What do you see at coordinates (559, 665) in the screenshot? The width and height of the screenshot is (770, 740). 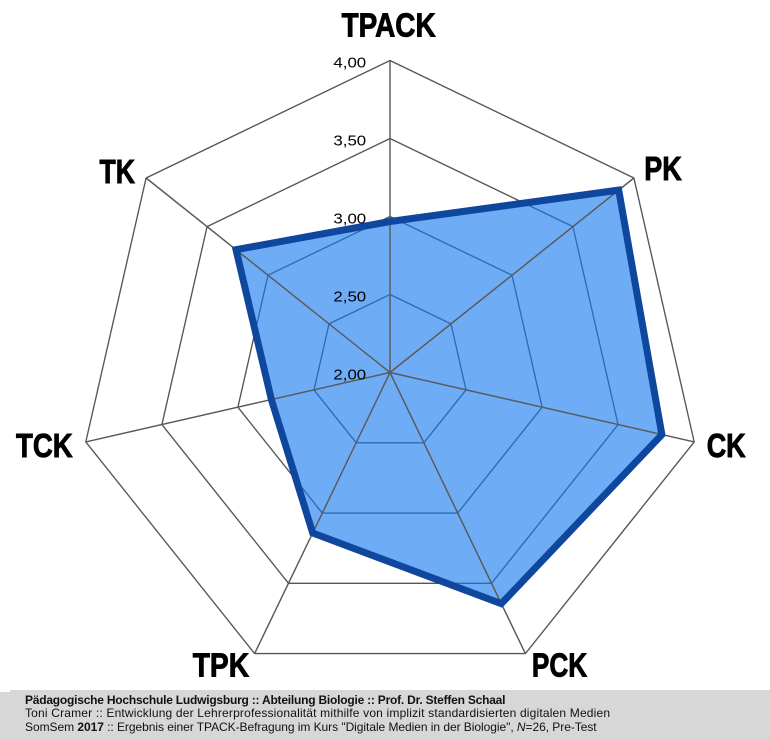 I see `svg-text: PCK` at bounding box center [559, 665].